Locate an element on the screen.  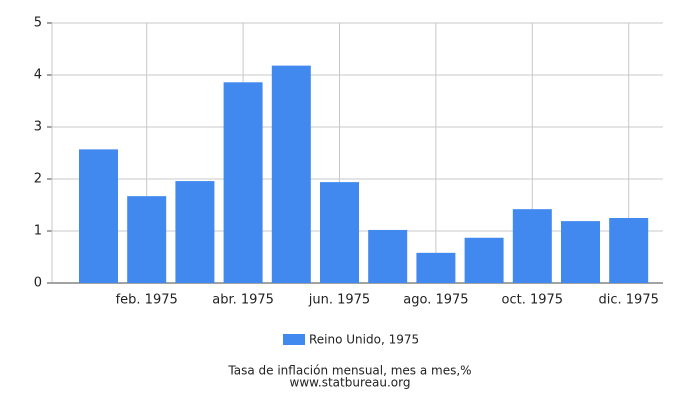
y-tick-label: 1 is located at coordinates (38, 231).